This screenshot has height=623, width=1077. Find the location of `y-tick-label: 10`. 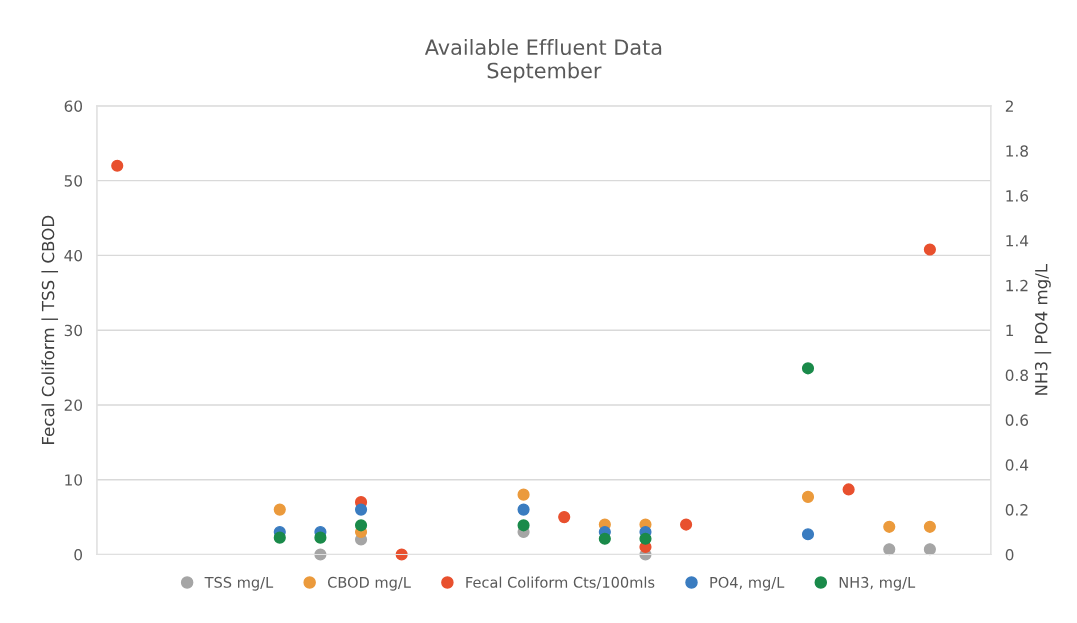

y-tick-label: 10 is located at coordinates (74, 480).